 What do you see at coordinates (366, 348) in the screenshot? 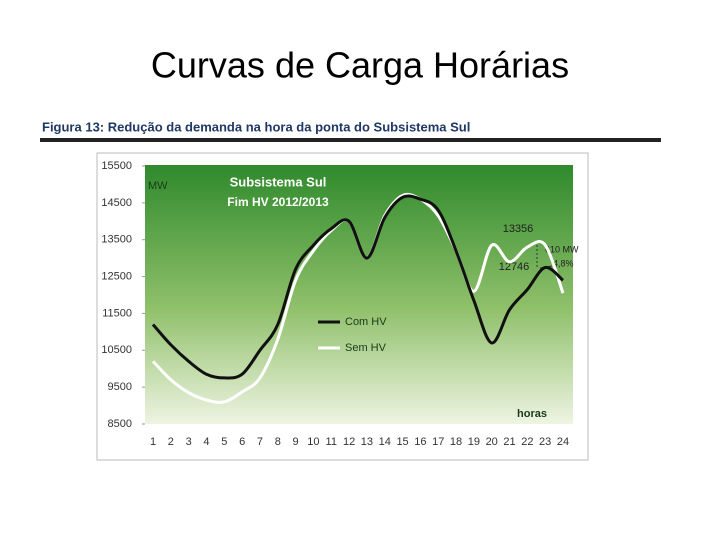
I see `legend-label: Sem HV` at bounding box center [366, 348].